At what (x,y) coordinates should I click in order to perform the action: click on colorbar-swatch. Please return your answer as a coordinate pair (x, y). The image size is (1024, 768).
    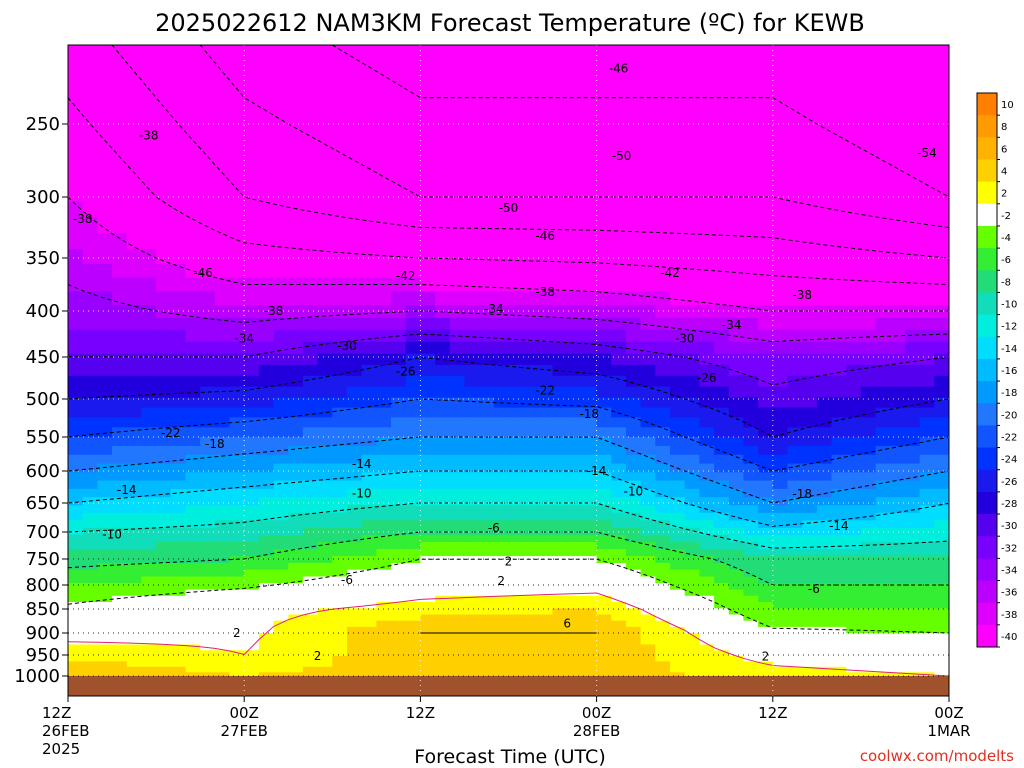
    Looking at the image, I should click on (987, 281).